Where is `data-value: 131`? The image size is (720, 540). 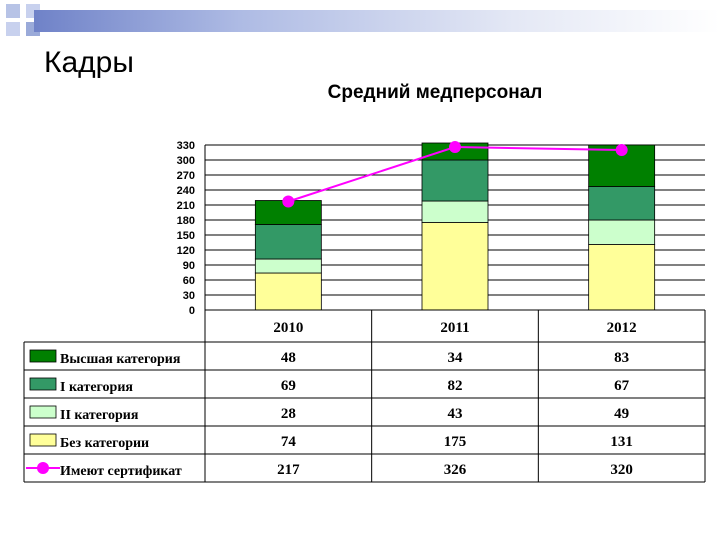 data-value: 131 is located at coordinates (621, 442).